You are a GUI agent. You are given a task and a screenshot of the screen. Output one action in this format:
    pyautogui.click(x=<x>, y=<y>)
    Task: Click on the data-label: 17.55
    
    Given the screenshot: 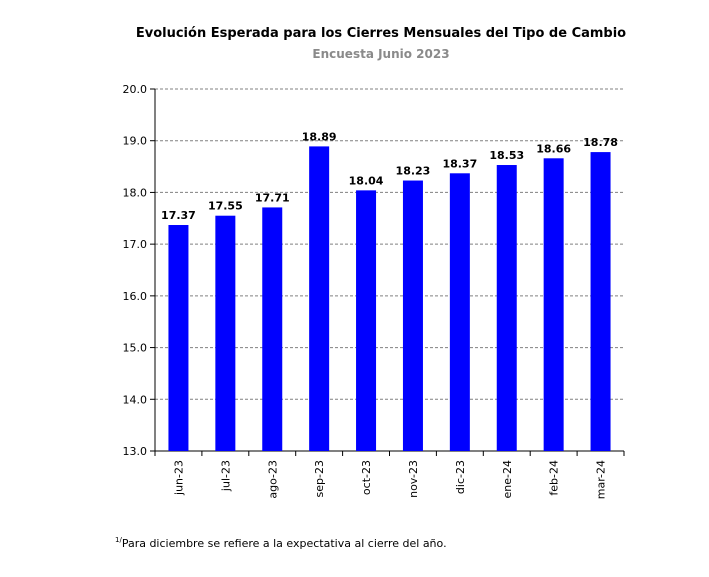 What is the action you would take?
    pyautogui.click(x=225, y=206)
    